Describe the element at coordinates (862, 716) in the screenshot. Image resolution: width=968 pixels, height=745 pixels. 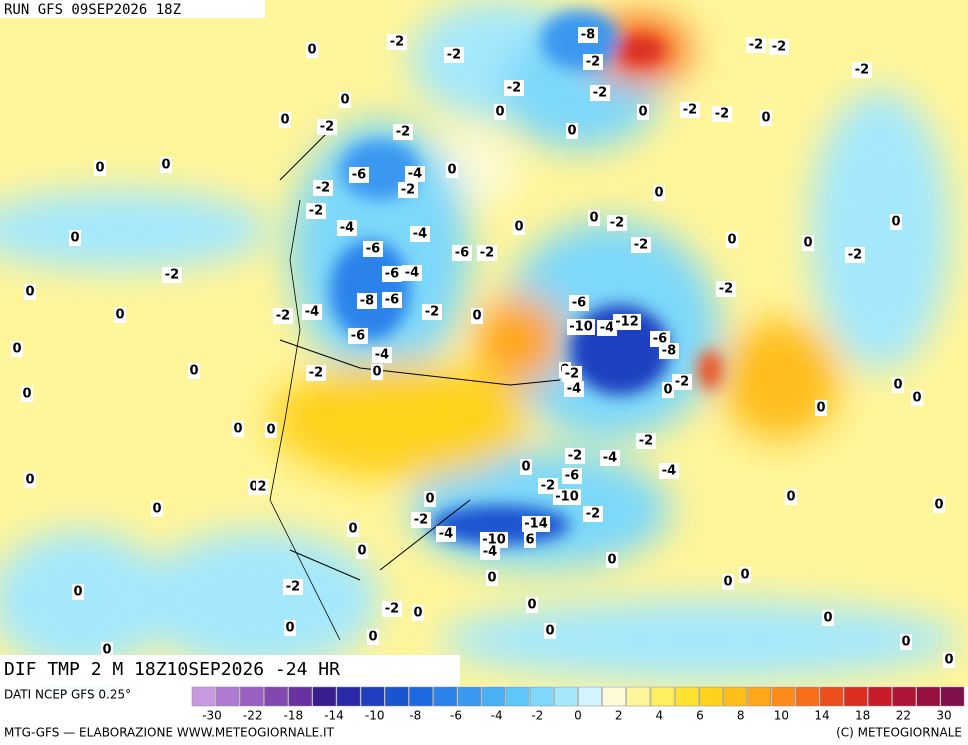
I see `legend-tick-label: 18` at that location.